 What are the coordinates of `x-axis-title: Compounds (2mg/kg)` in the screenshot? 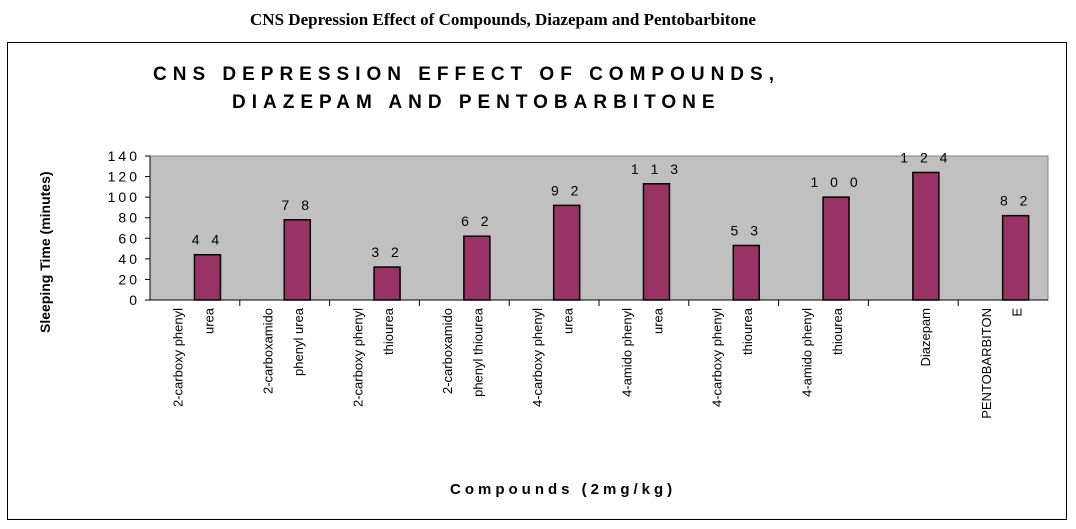 It's located at (563, 489).